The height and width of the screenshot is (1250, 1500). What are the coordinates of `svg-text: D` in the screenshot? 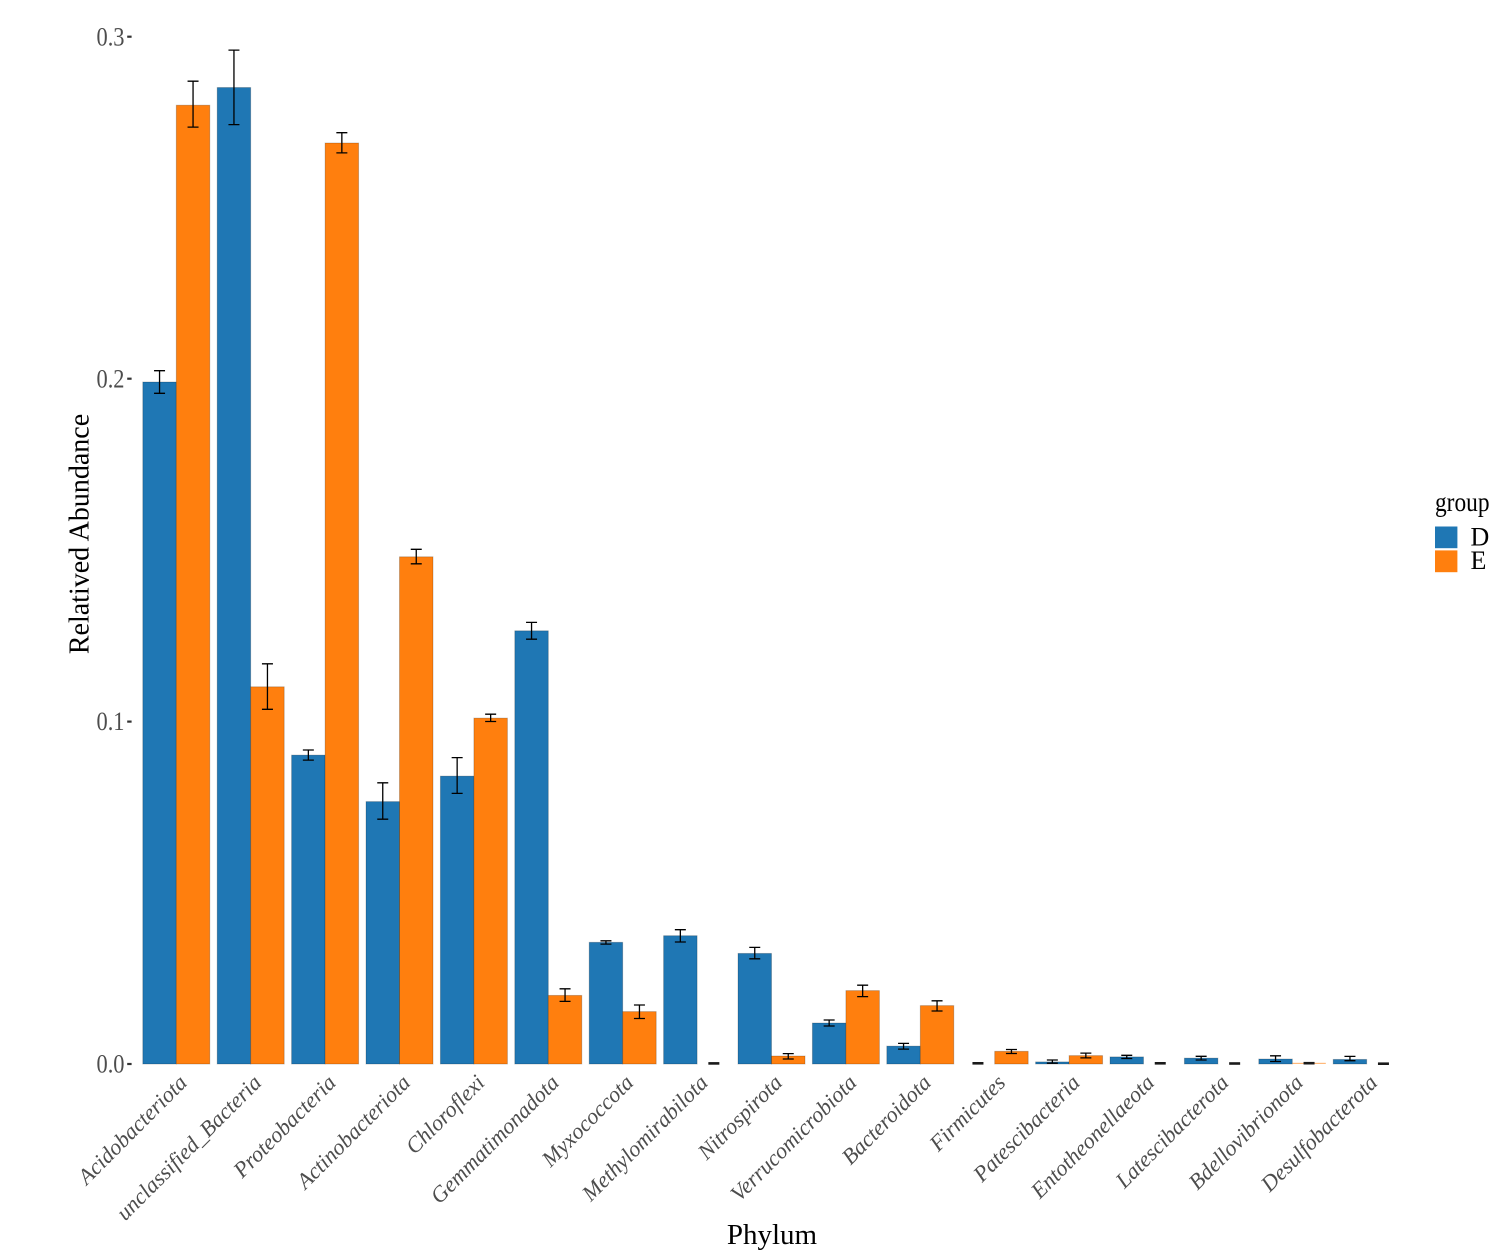 It's located at (1480, 536).